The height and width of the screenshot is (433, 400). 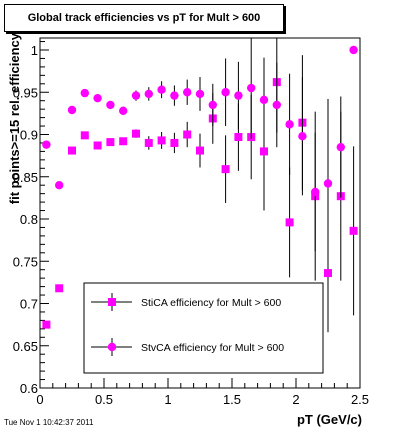 I want to click on x-tick-label: 2, so click(x=295, y=399).